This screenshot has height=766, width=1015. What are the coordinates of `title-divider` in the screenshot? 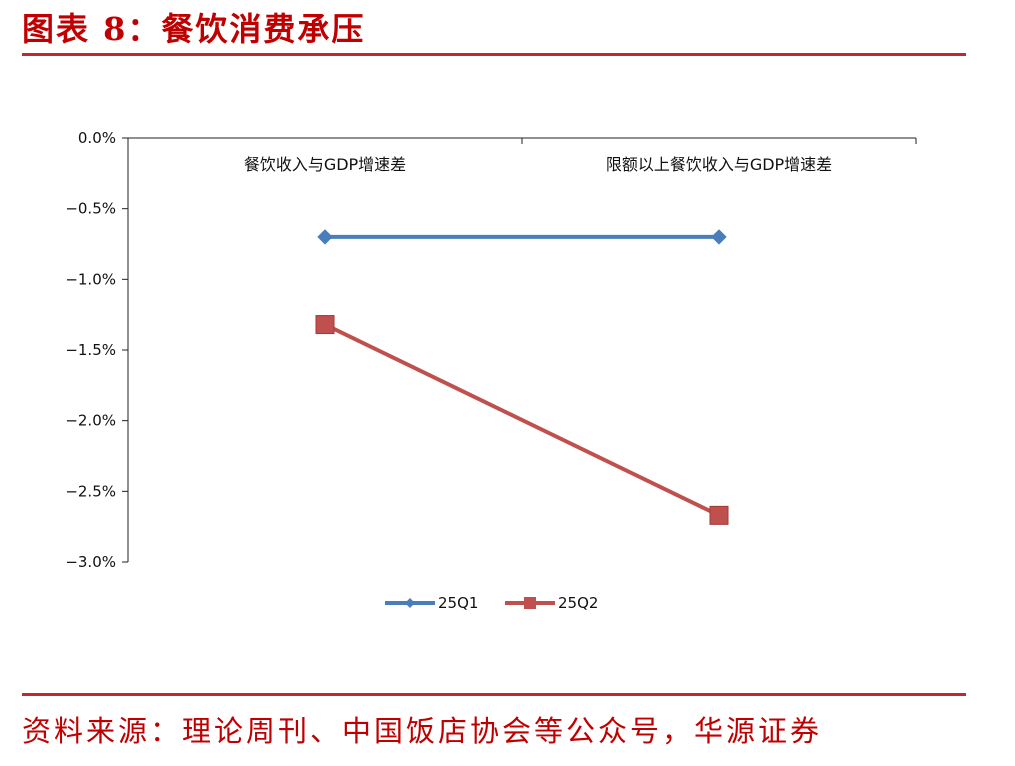 It's located at (494, 54).